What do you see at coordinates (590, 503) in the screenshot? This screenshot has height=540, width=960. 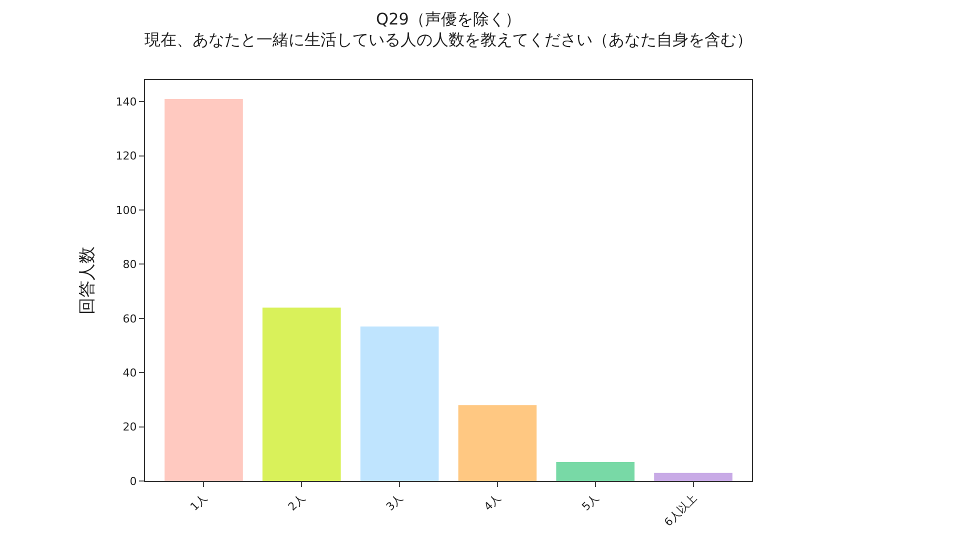 I see `x-tick-label: 5人` at bounding box center [590, 503].